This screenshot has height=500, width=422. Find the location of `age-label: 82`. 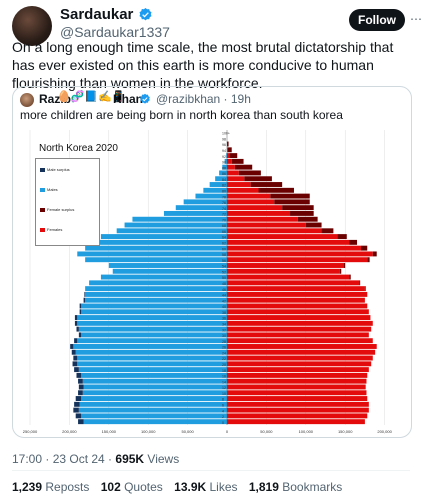

age-label: 82 is located at coordinates (224, 186).